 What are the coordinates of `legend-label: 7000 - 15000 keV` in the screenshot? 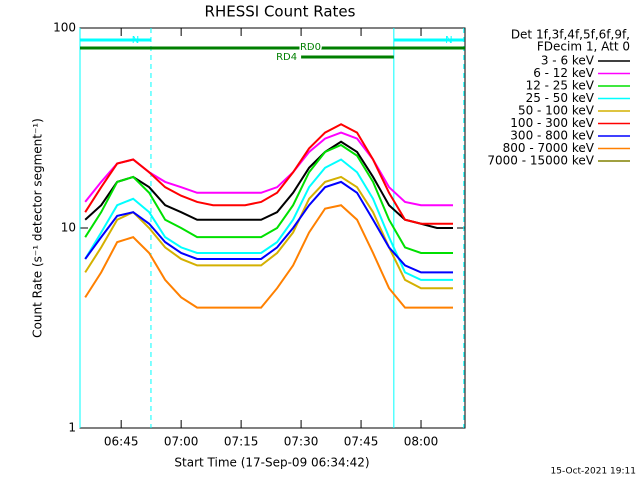 It's located at (540, 161).